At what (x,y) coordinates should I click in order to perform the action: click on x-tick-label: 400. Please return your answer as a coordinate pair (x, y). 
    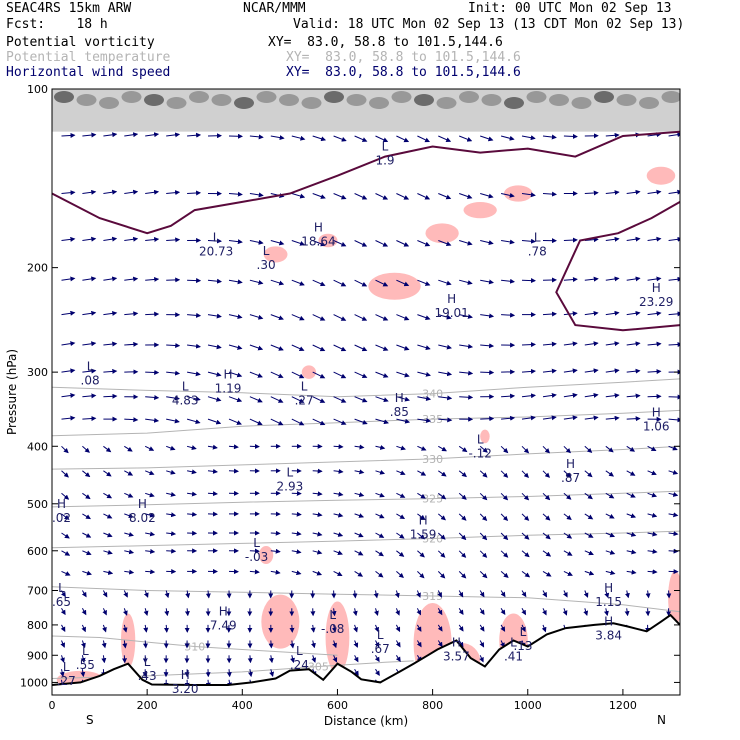
    Looking at the image, I should click on (242, 705).